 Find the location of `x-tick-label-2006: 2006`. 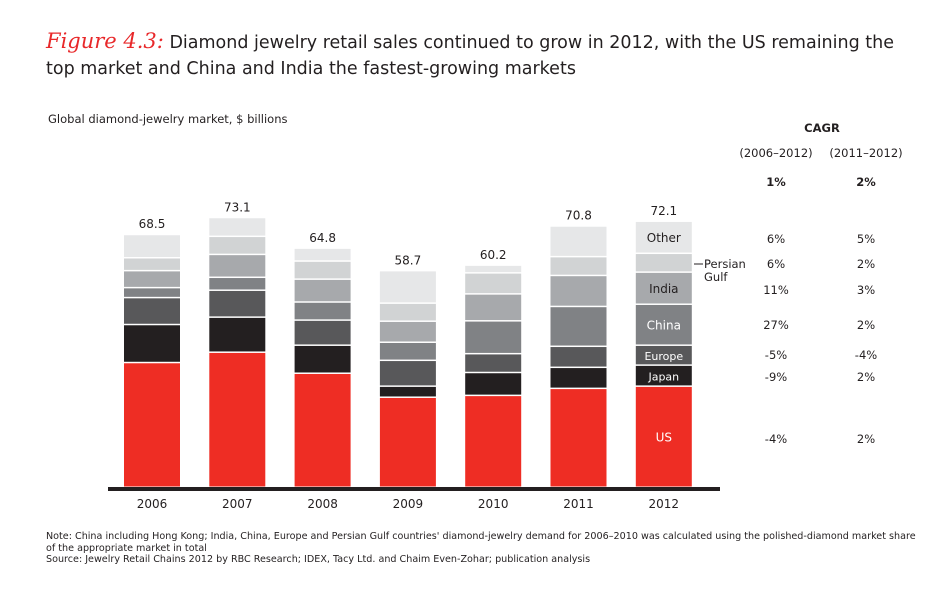

x-tick-label-2006: 2006 is located at coordinates (152, 504).